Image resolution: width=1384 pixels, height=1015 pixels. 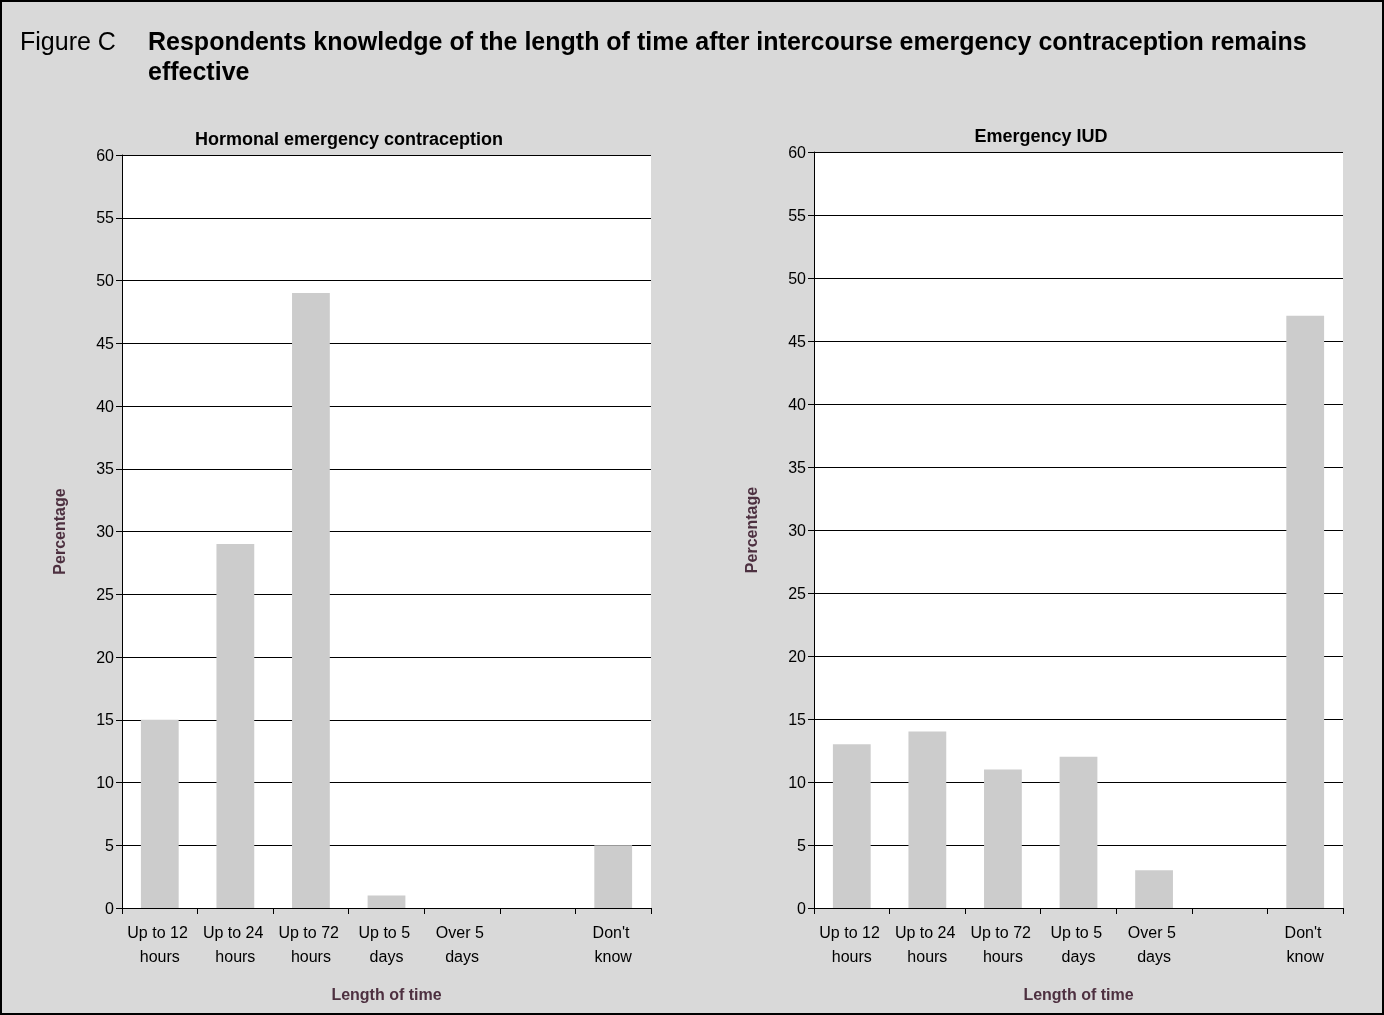 I want to click on chart-title: Hormonal emergency contraception, so click(x=349, y=139).